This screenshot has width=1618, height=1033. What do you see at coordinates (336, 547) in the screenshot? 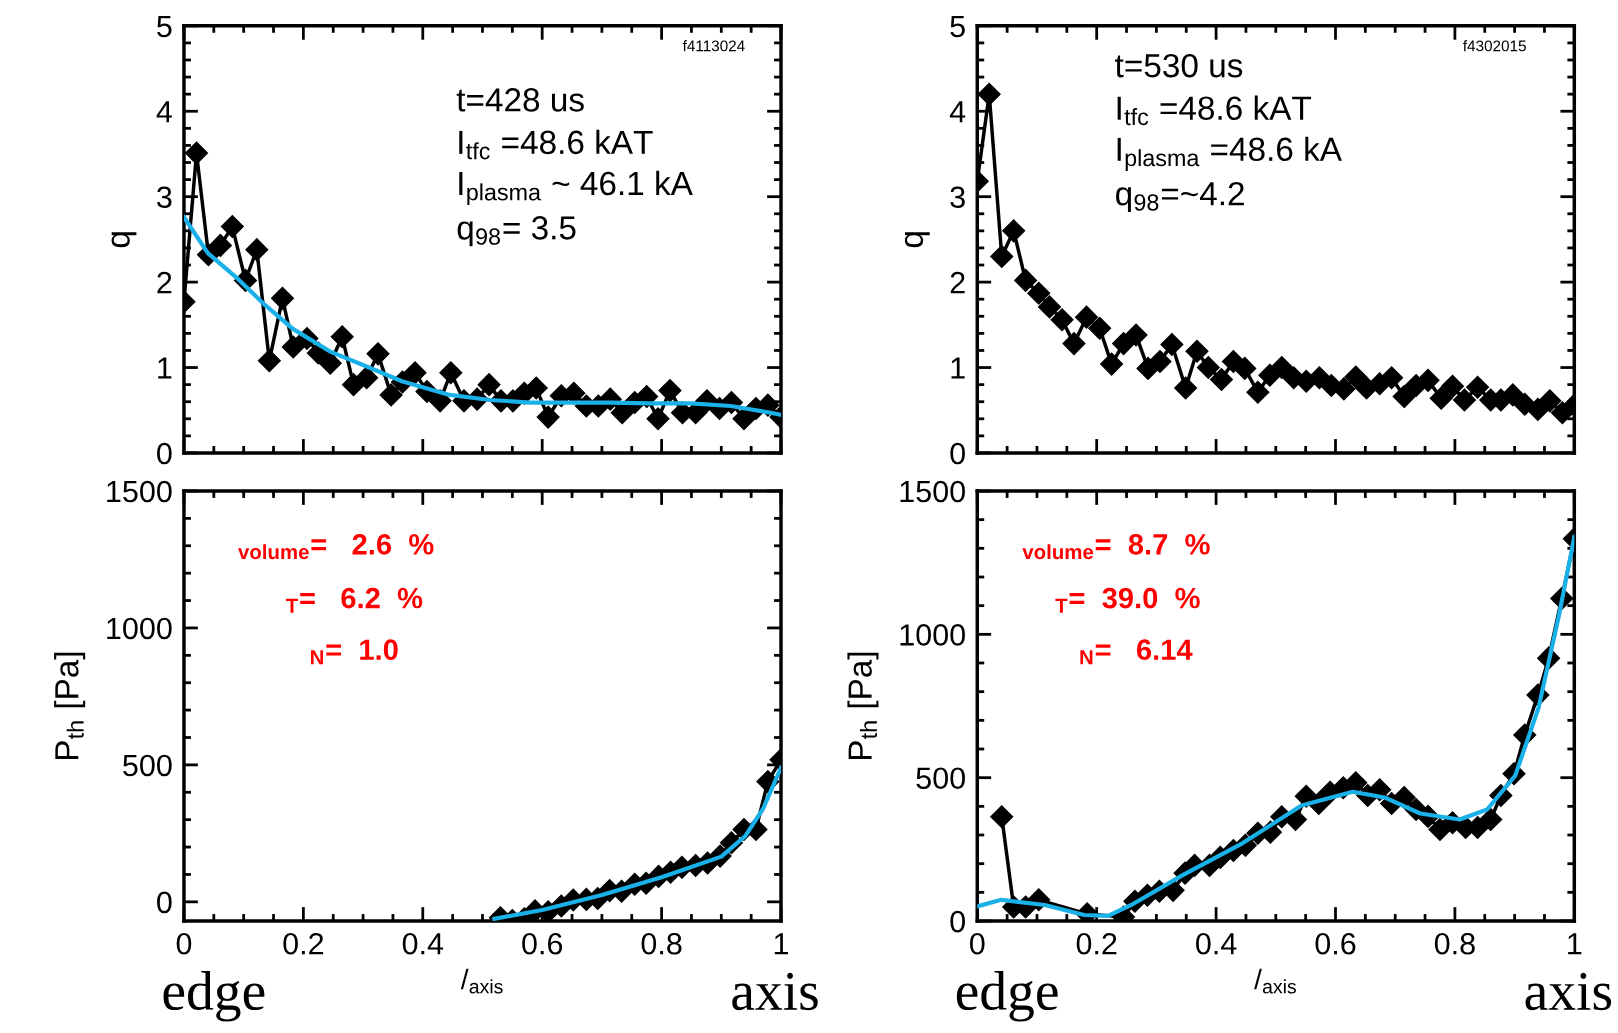
I see `annotation: $_{volume}$= 2.6 %` at bounding box center [336, 547].